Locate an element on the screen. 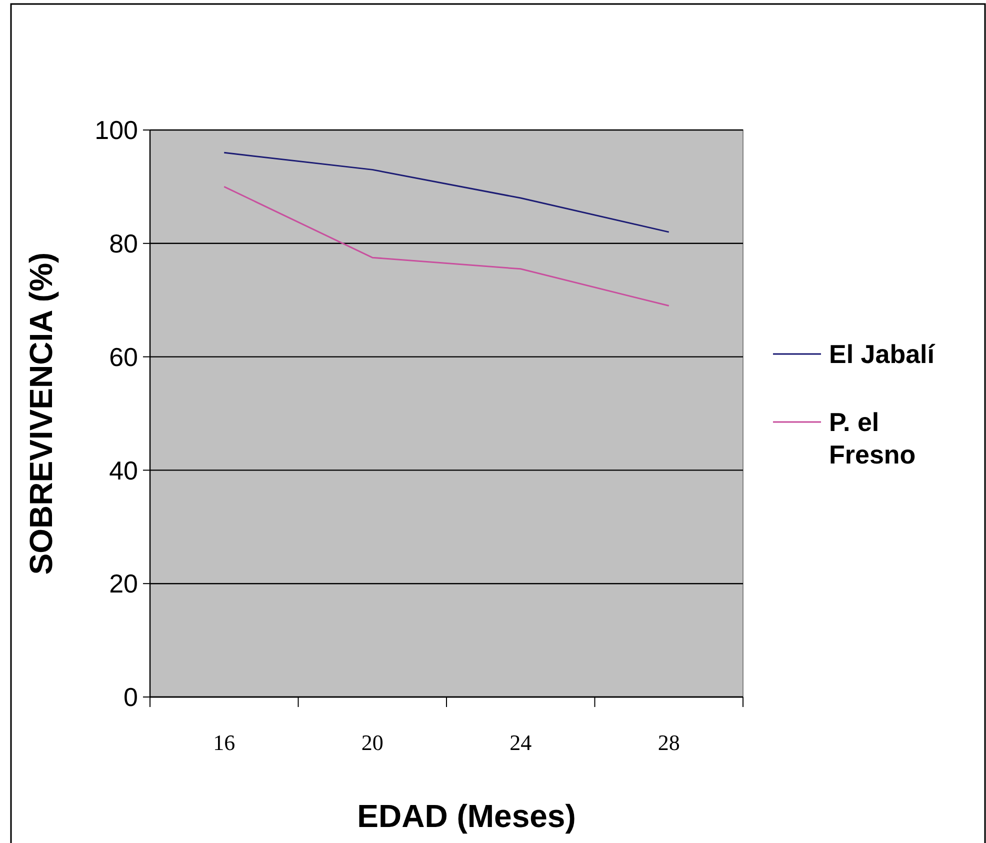 The width and height of the screenshot is (986, 843). y-tick-label: 20 is located at coordinates (123, 583).